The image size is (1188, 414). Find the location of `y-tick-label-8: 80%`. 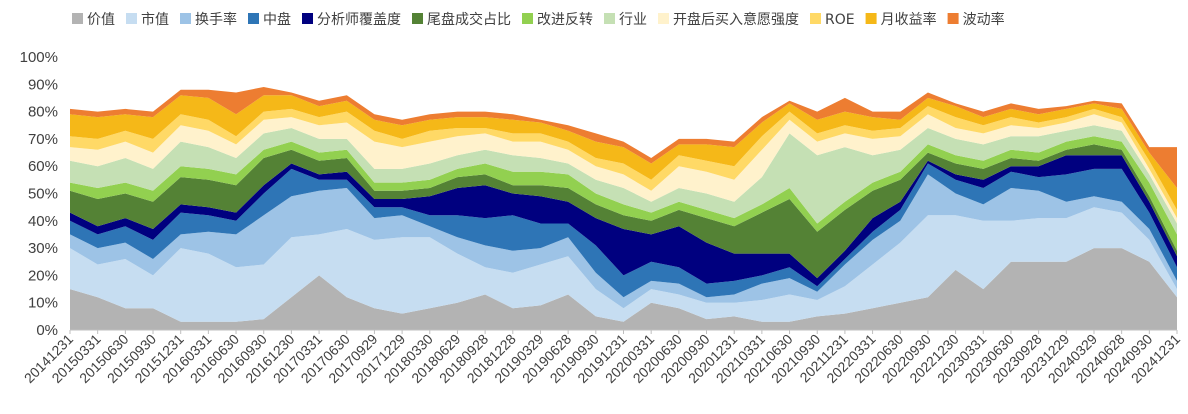

y-tick-label-8: 80% is located at coordinates (43, 112).